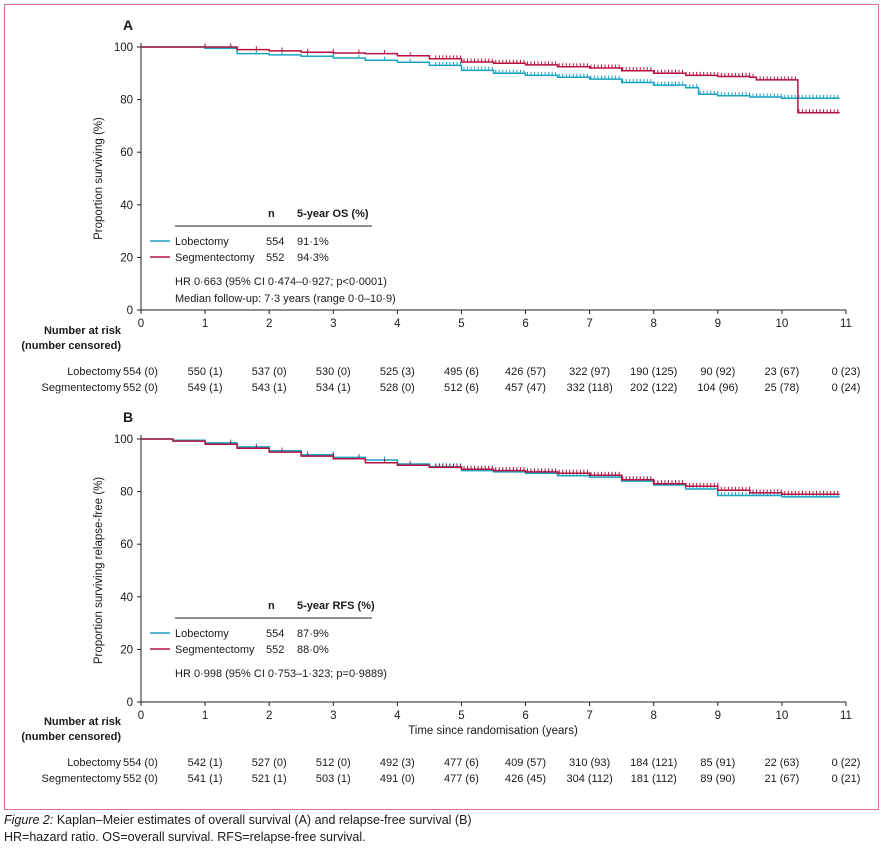 This screenshot has width=885, height=851. What do you see at coordinates (717, 779) in the screenshot?
I see `risk-cell: 89 (90)` at bounding box center [717, 779].